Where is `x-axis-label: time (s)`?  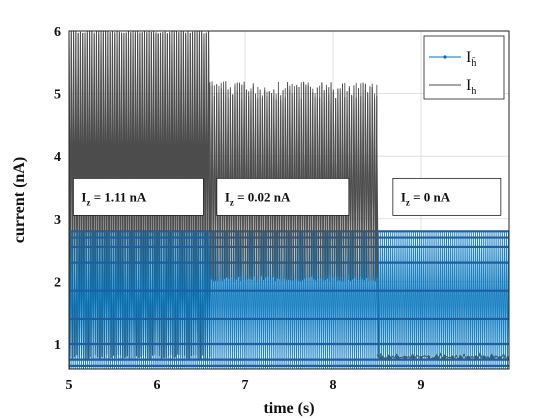 x-axis-label: time (s) is located at coordinates (288, 408).